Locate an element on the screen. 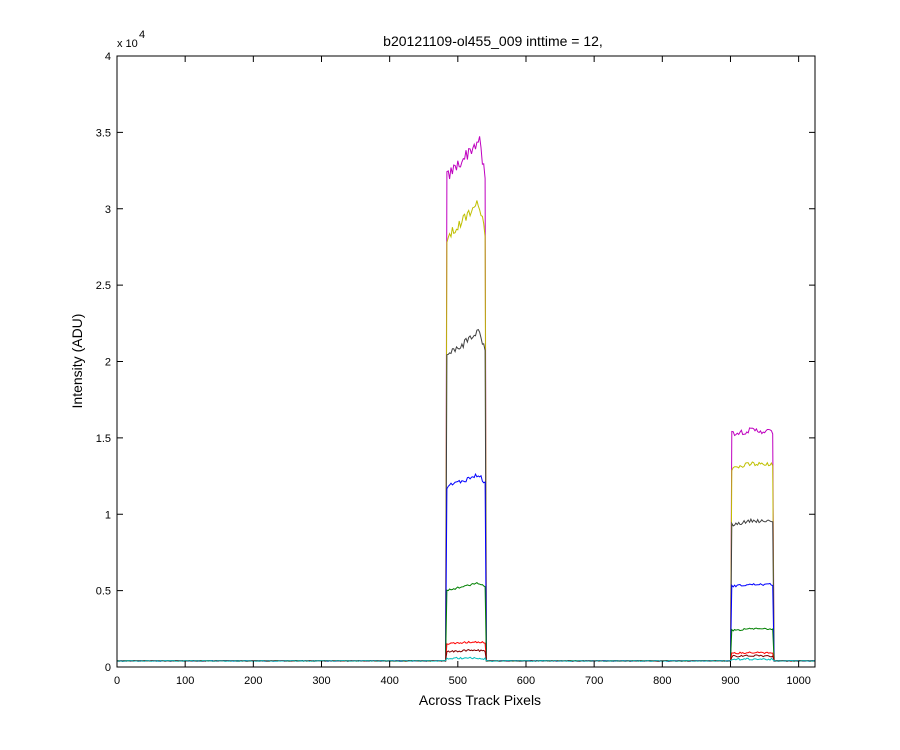  x-tick-label: 400 is located at coordinates (389, 681).